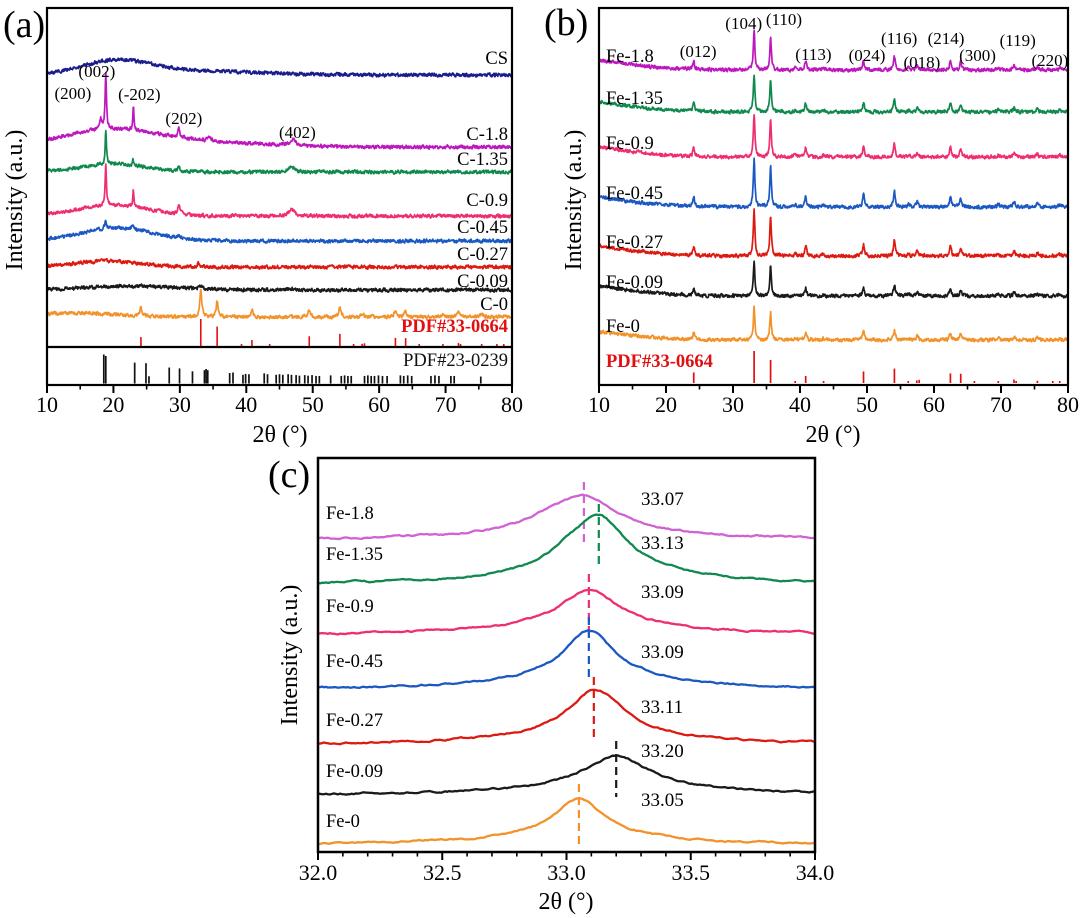 The height and width of the screenshot is (918, 1080). What do you see at coordinates (482, 282) in the screenshot?
I see `series-label-C-0.09: C-0.09` at bounding box center [482, 282].